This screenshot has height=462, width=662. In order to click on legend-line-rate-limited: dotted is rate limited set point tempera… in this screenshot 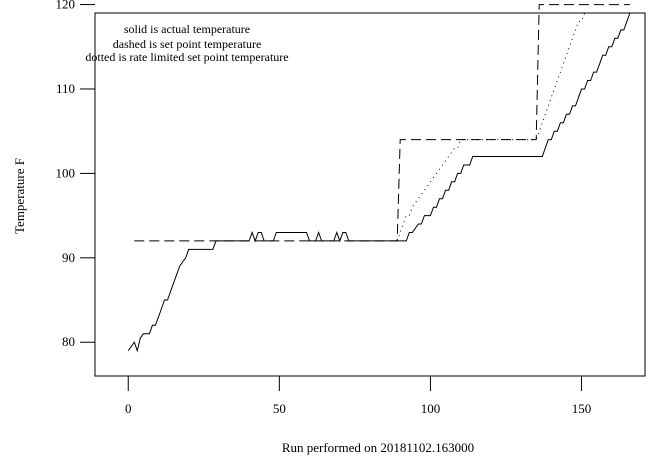, I will do `click(186, 57)`.